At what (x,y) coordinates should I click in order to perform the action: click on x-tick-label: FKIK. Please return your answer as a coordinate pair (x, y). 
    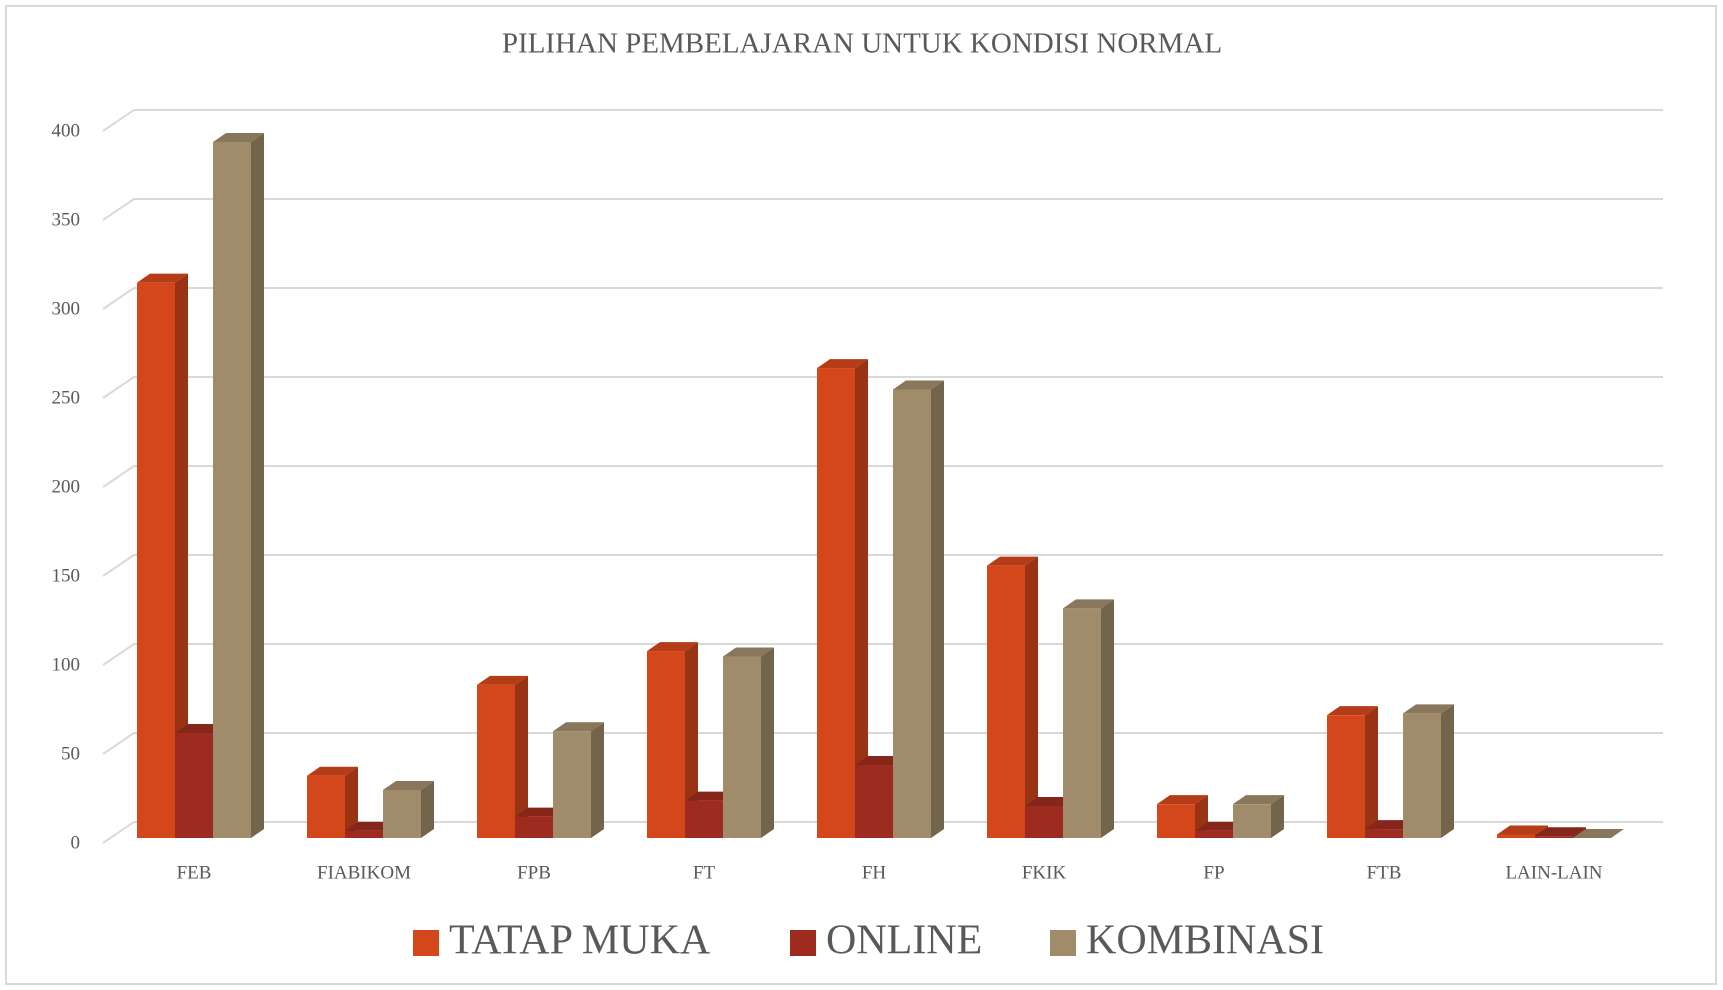
    Looking at the image, I should click on (1044, 872).